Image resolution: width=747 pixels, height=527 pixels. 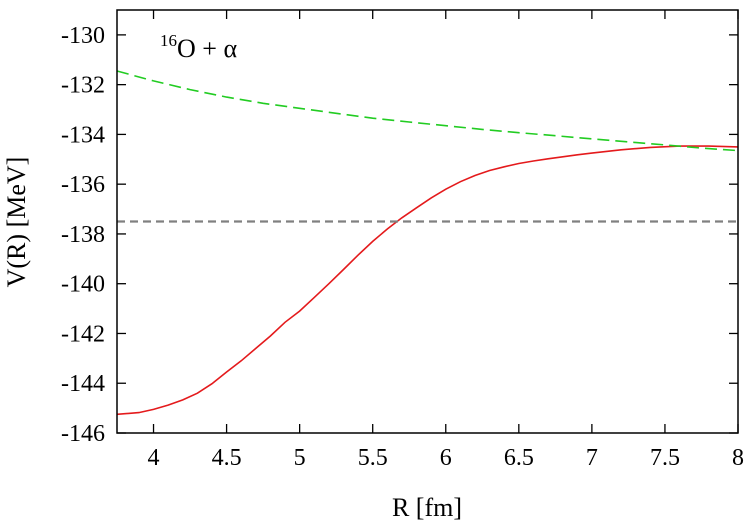 I want to click on y-tick-label: -140, so click(x=83, y=285).